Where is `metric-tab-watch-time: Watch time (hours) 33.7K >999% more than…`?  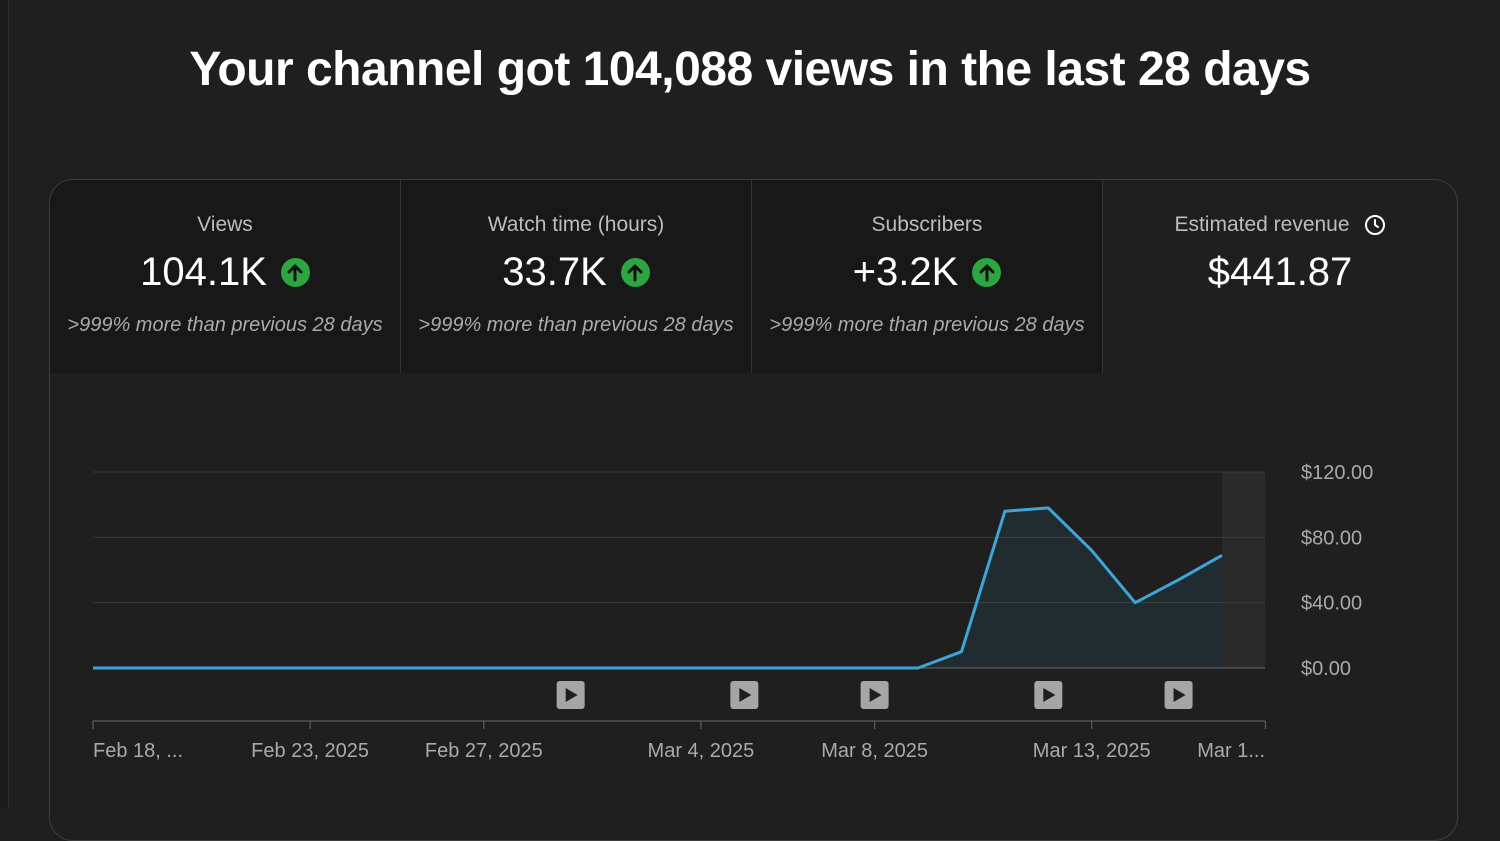
metric-tab-watch-time: Watch time (hours) 33.7K >999% more than… is located at coordinates (576, 276).